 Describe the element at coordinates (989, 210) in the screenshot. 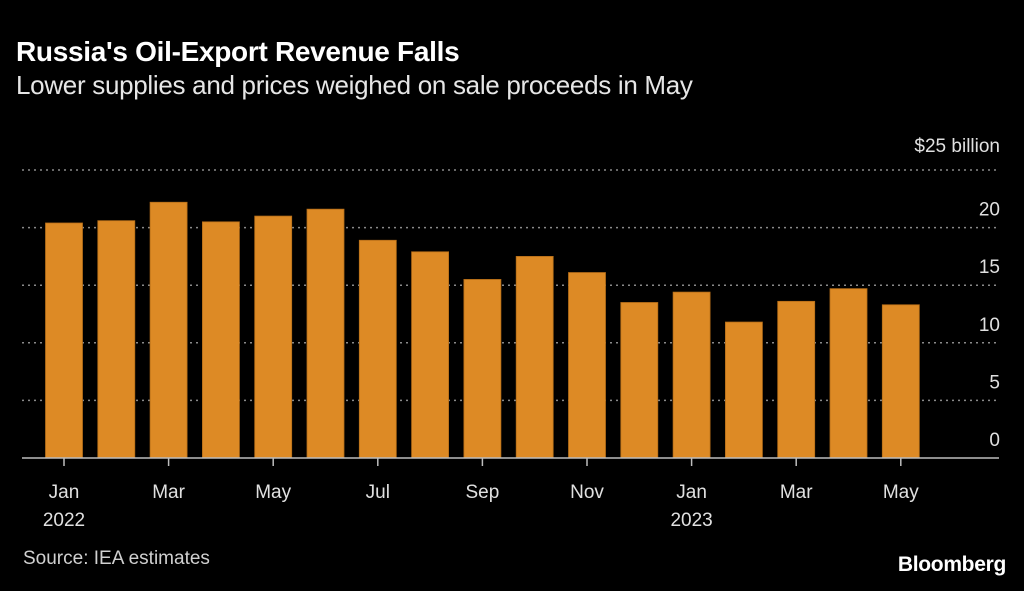

I see `y-tick-label: 20` at that location.